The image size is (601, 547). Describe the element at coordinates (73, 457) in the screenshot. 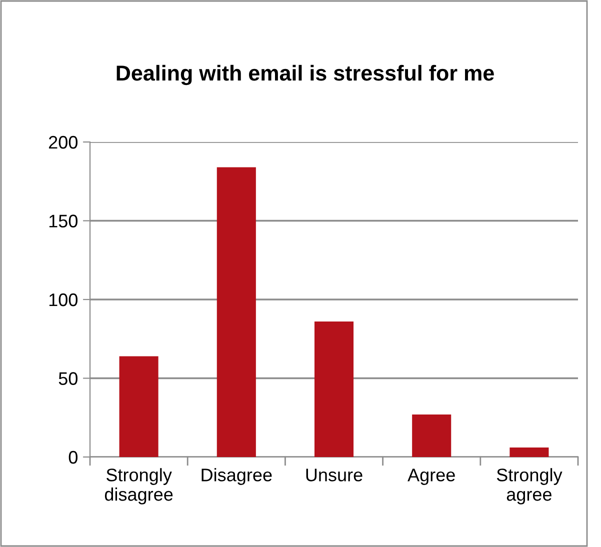

I see `y-tick-label: 0` at that location.